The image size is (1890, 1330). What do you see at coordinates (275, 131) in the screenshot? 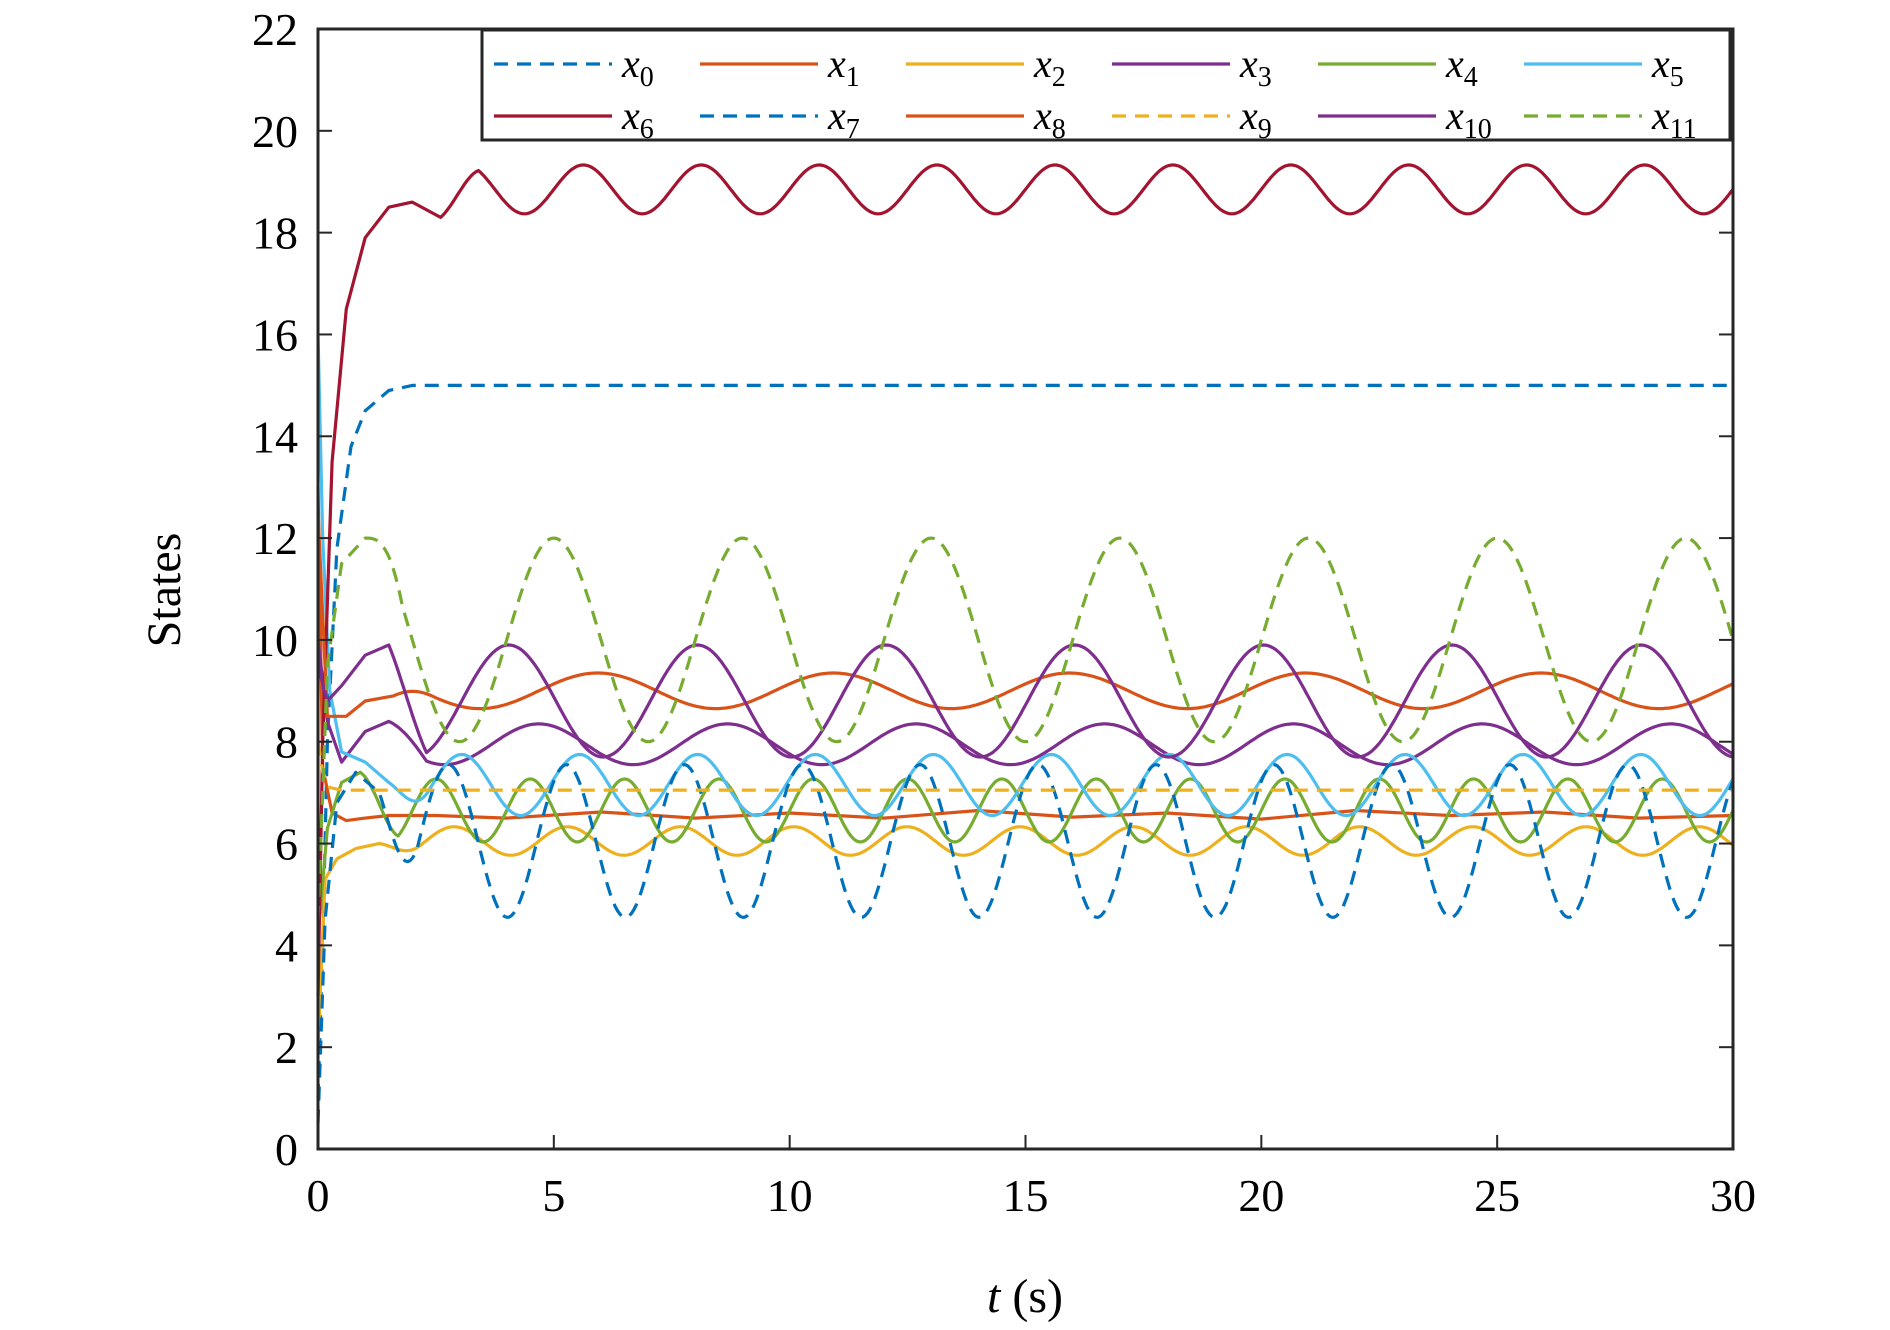
I see `y-tick-label: 20` at bounding box center [275, 131].